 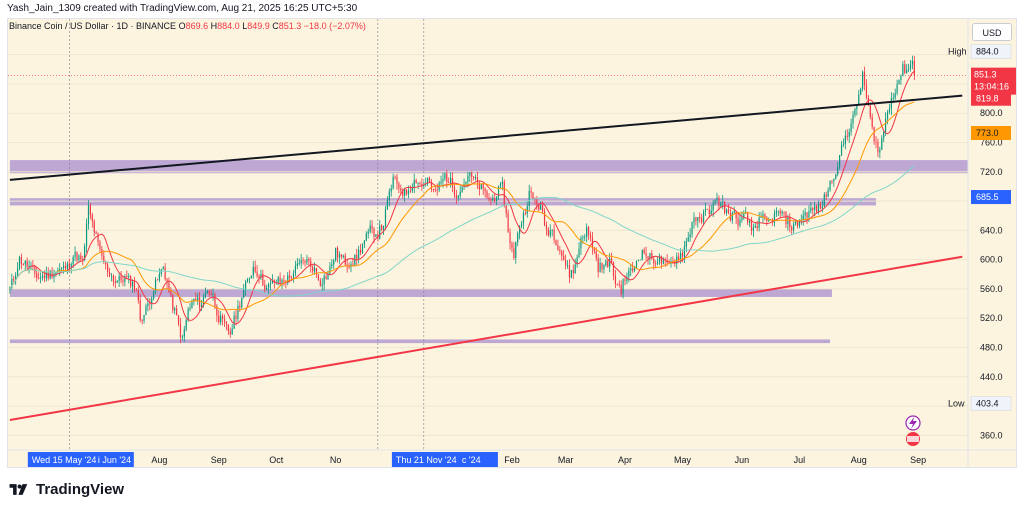 What do you see at coordinates (290, 26) in the screenshot?
I see `close-value: 851.3` at bounding box center [290, 26].